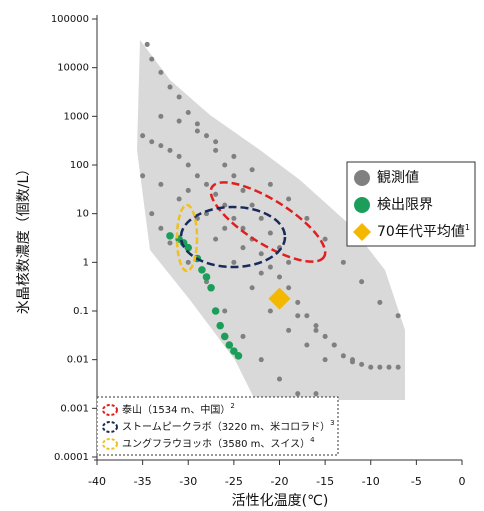  I want to click on diamond-marker, so click(279, 298).